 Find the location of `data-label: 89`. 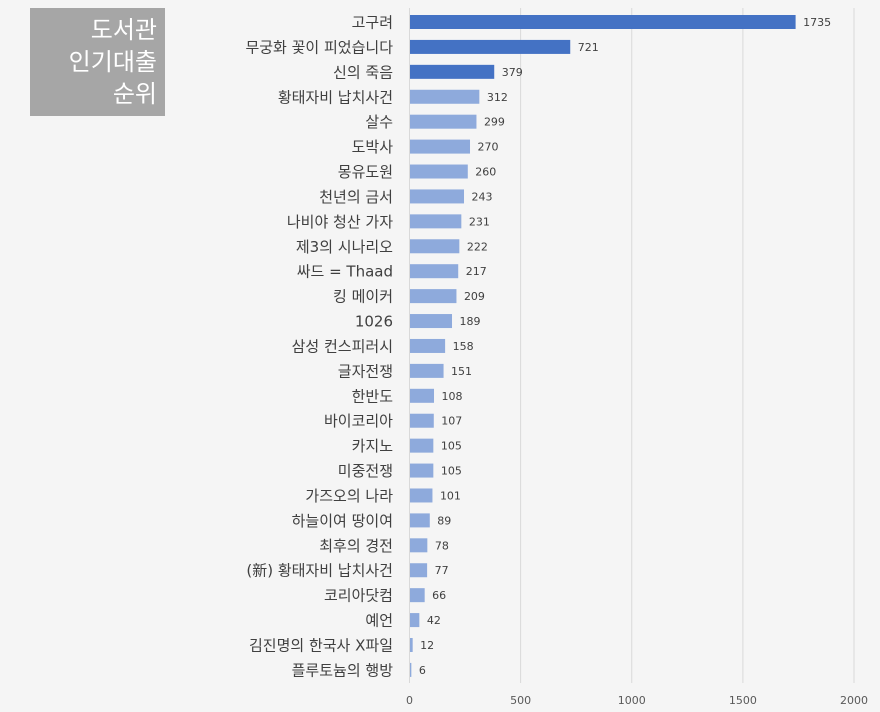

data-label: 89 is located at coordinates (444, 520).